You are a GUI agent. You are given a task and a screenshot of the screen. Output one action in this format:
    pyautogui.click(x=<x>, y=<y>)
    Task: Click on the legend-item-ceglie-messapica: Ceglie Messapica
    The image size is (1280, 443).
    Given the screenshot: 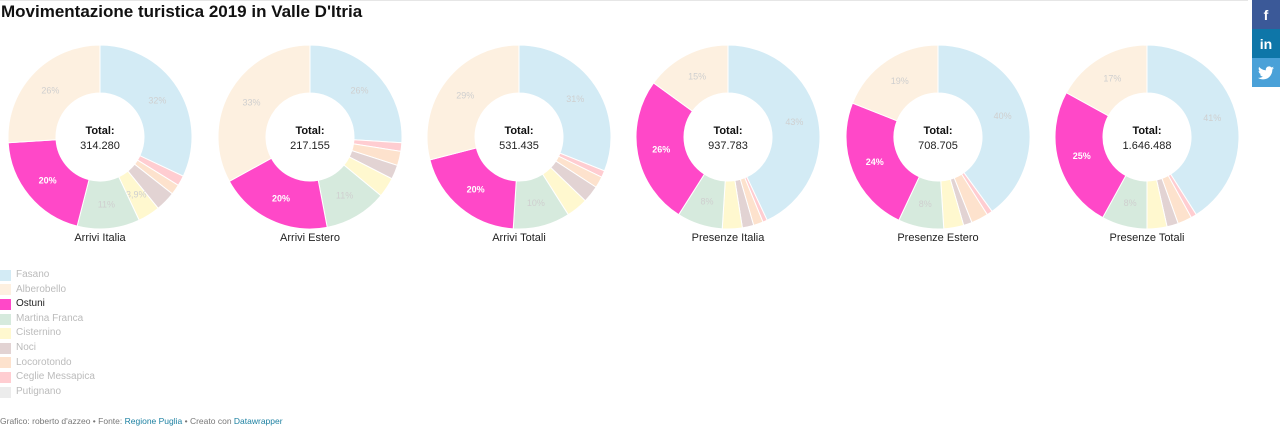 What is the action you would take?
    pyautogui.click(x=47, y=377)
    